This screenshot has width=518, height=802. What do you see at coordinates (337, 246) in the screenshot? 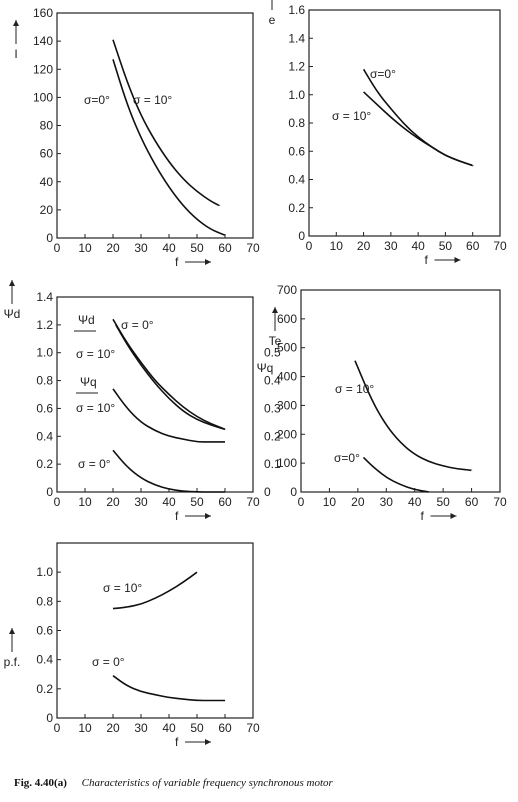
I see `chart-1-xtick-label: 10` at bounding box center [337, 246].